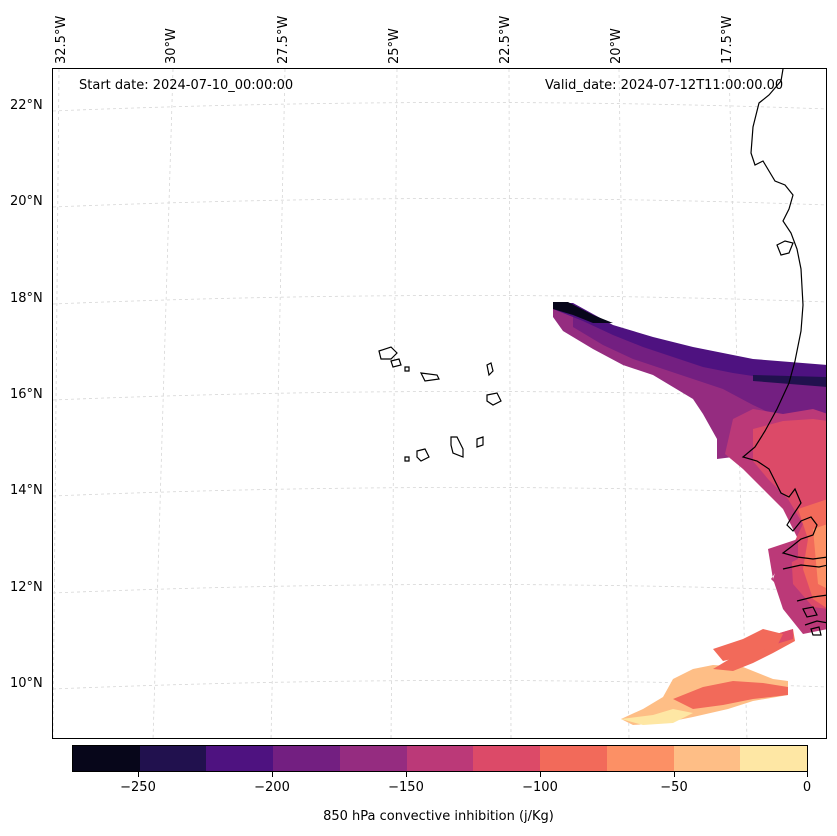  Describe the element at coordinates (388, 353) in the screenshot. I see `island-santo-antao` at that location.